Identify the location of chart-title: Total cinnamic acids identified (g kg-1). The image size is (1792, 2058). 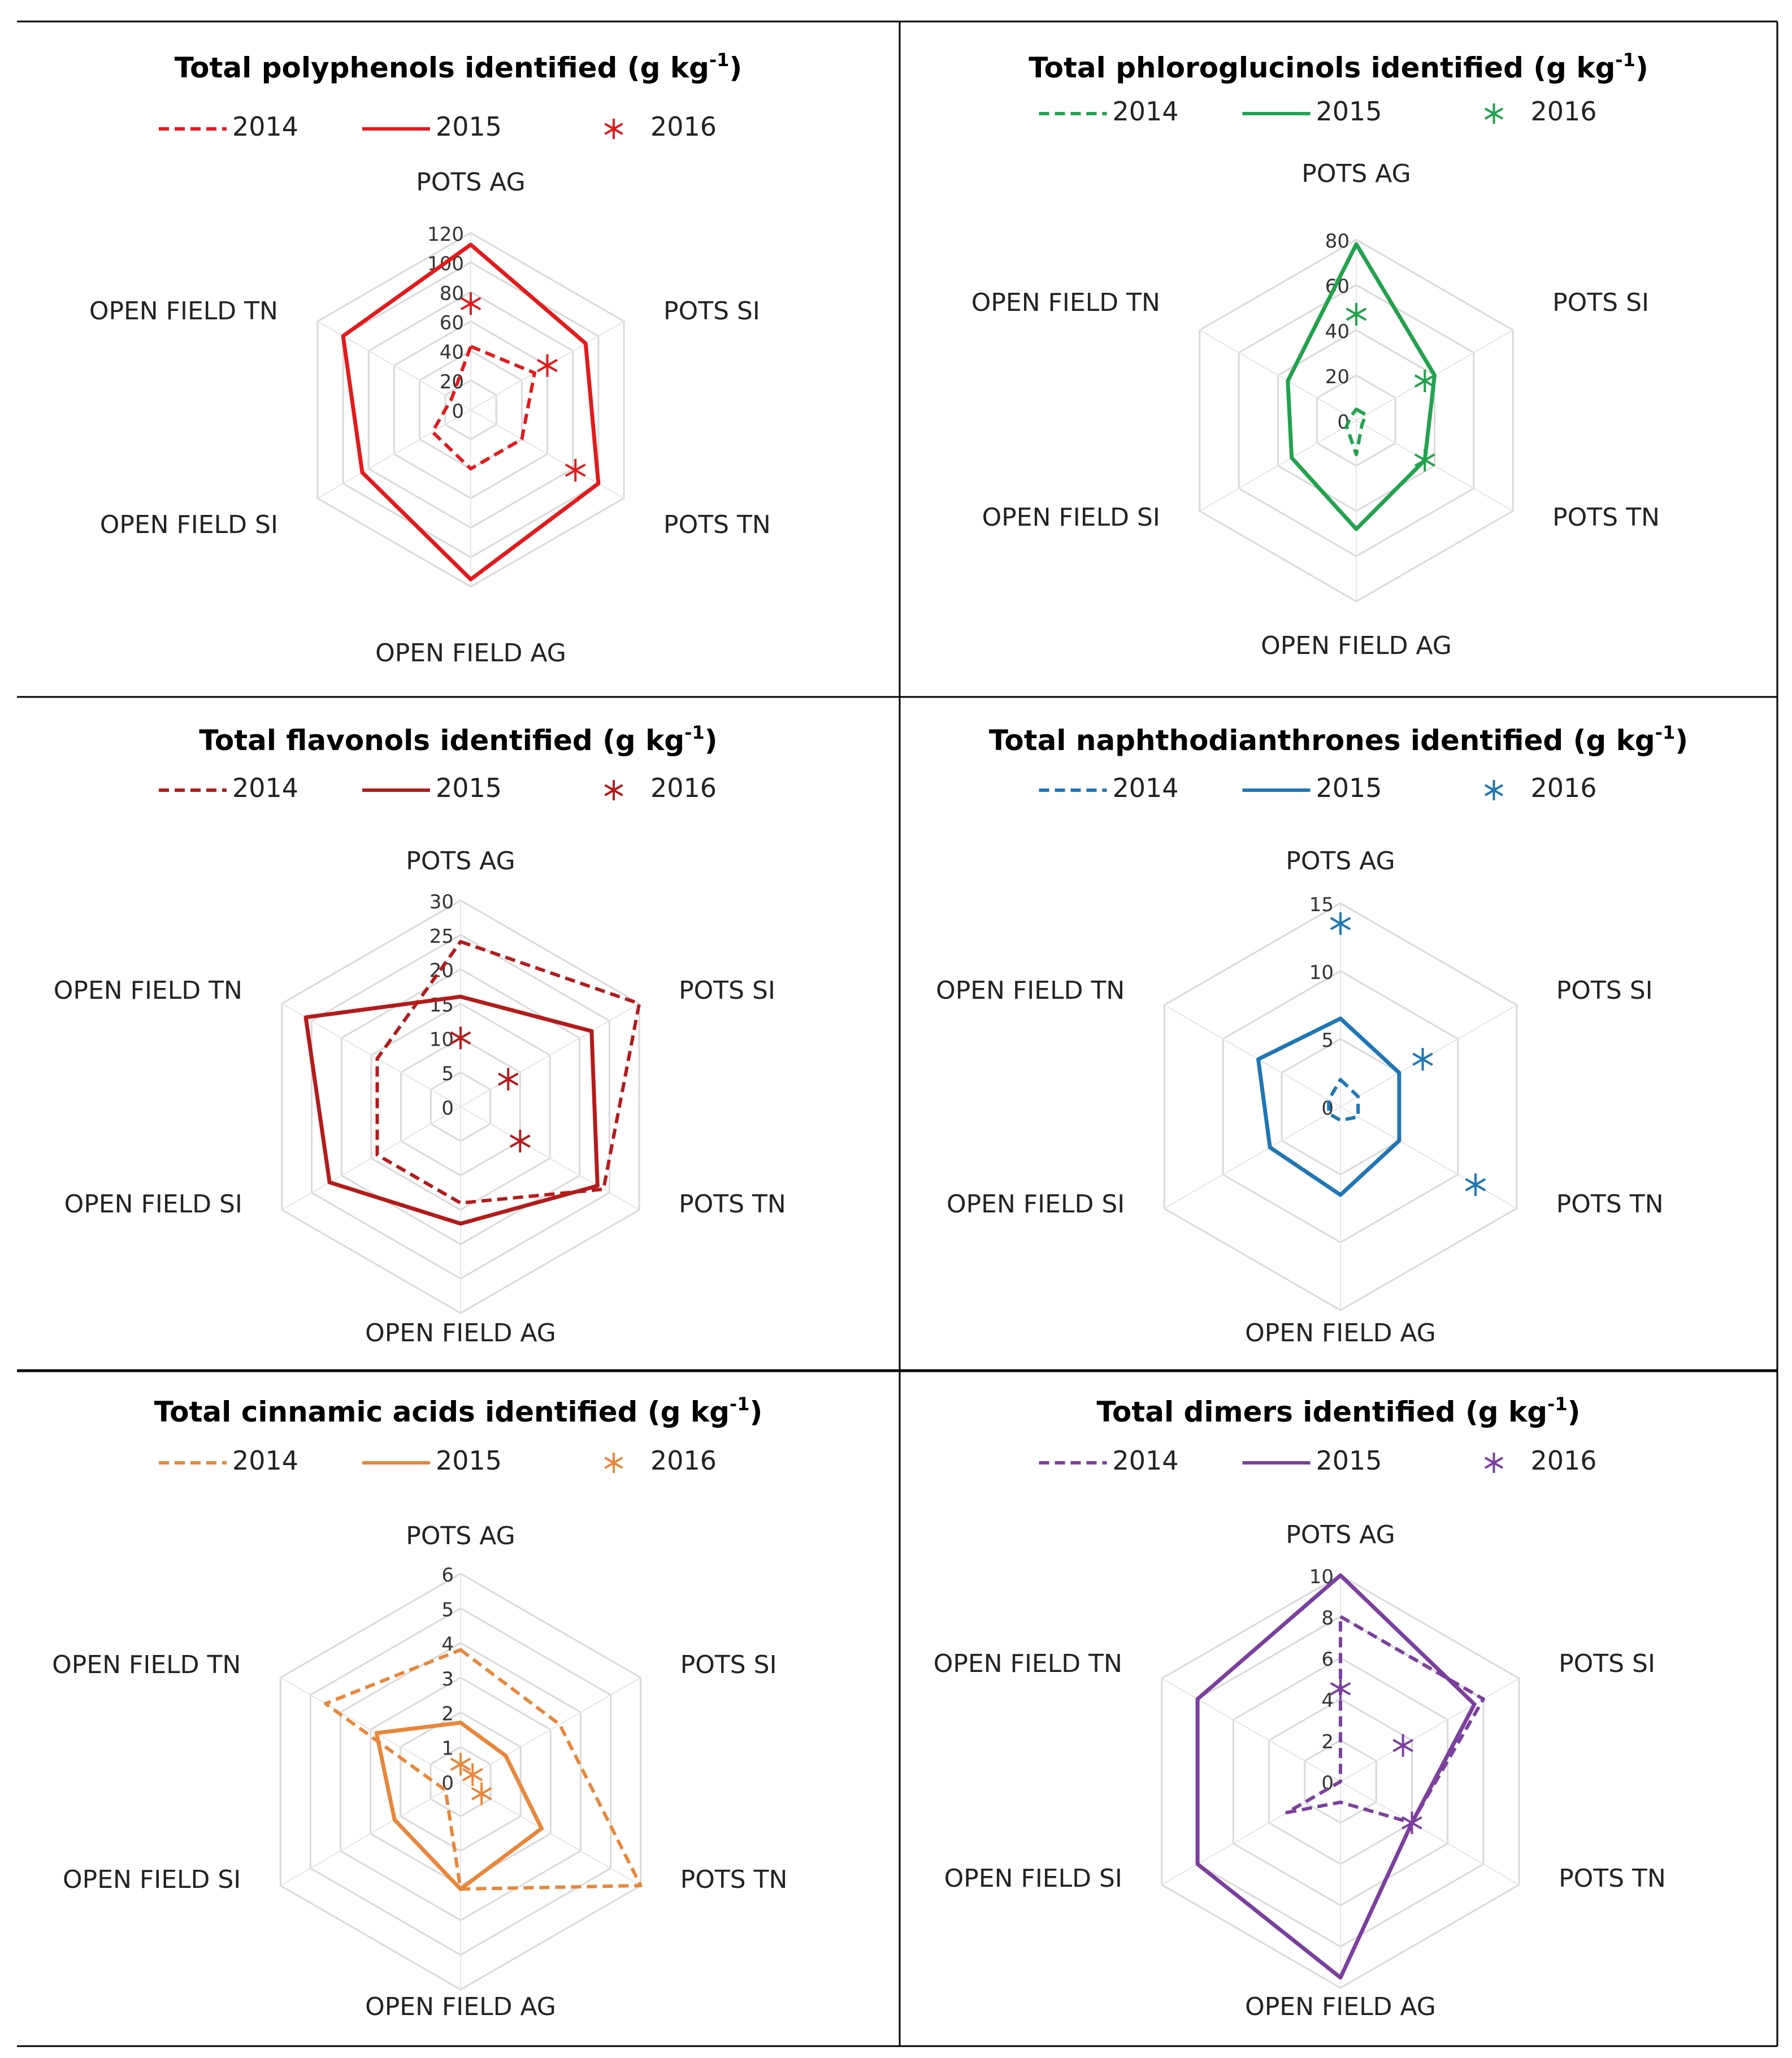
(458, 1410).